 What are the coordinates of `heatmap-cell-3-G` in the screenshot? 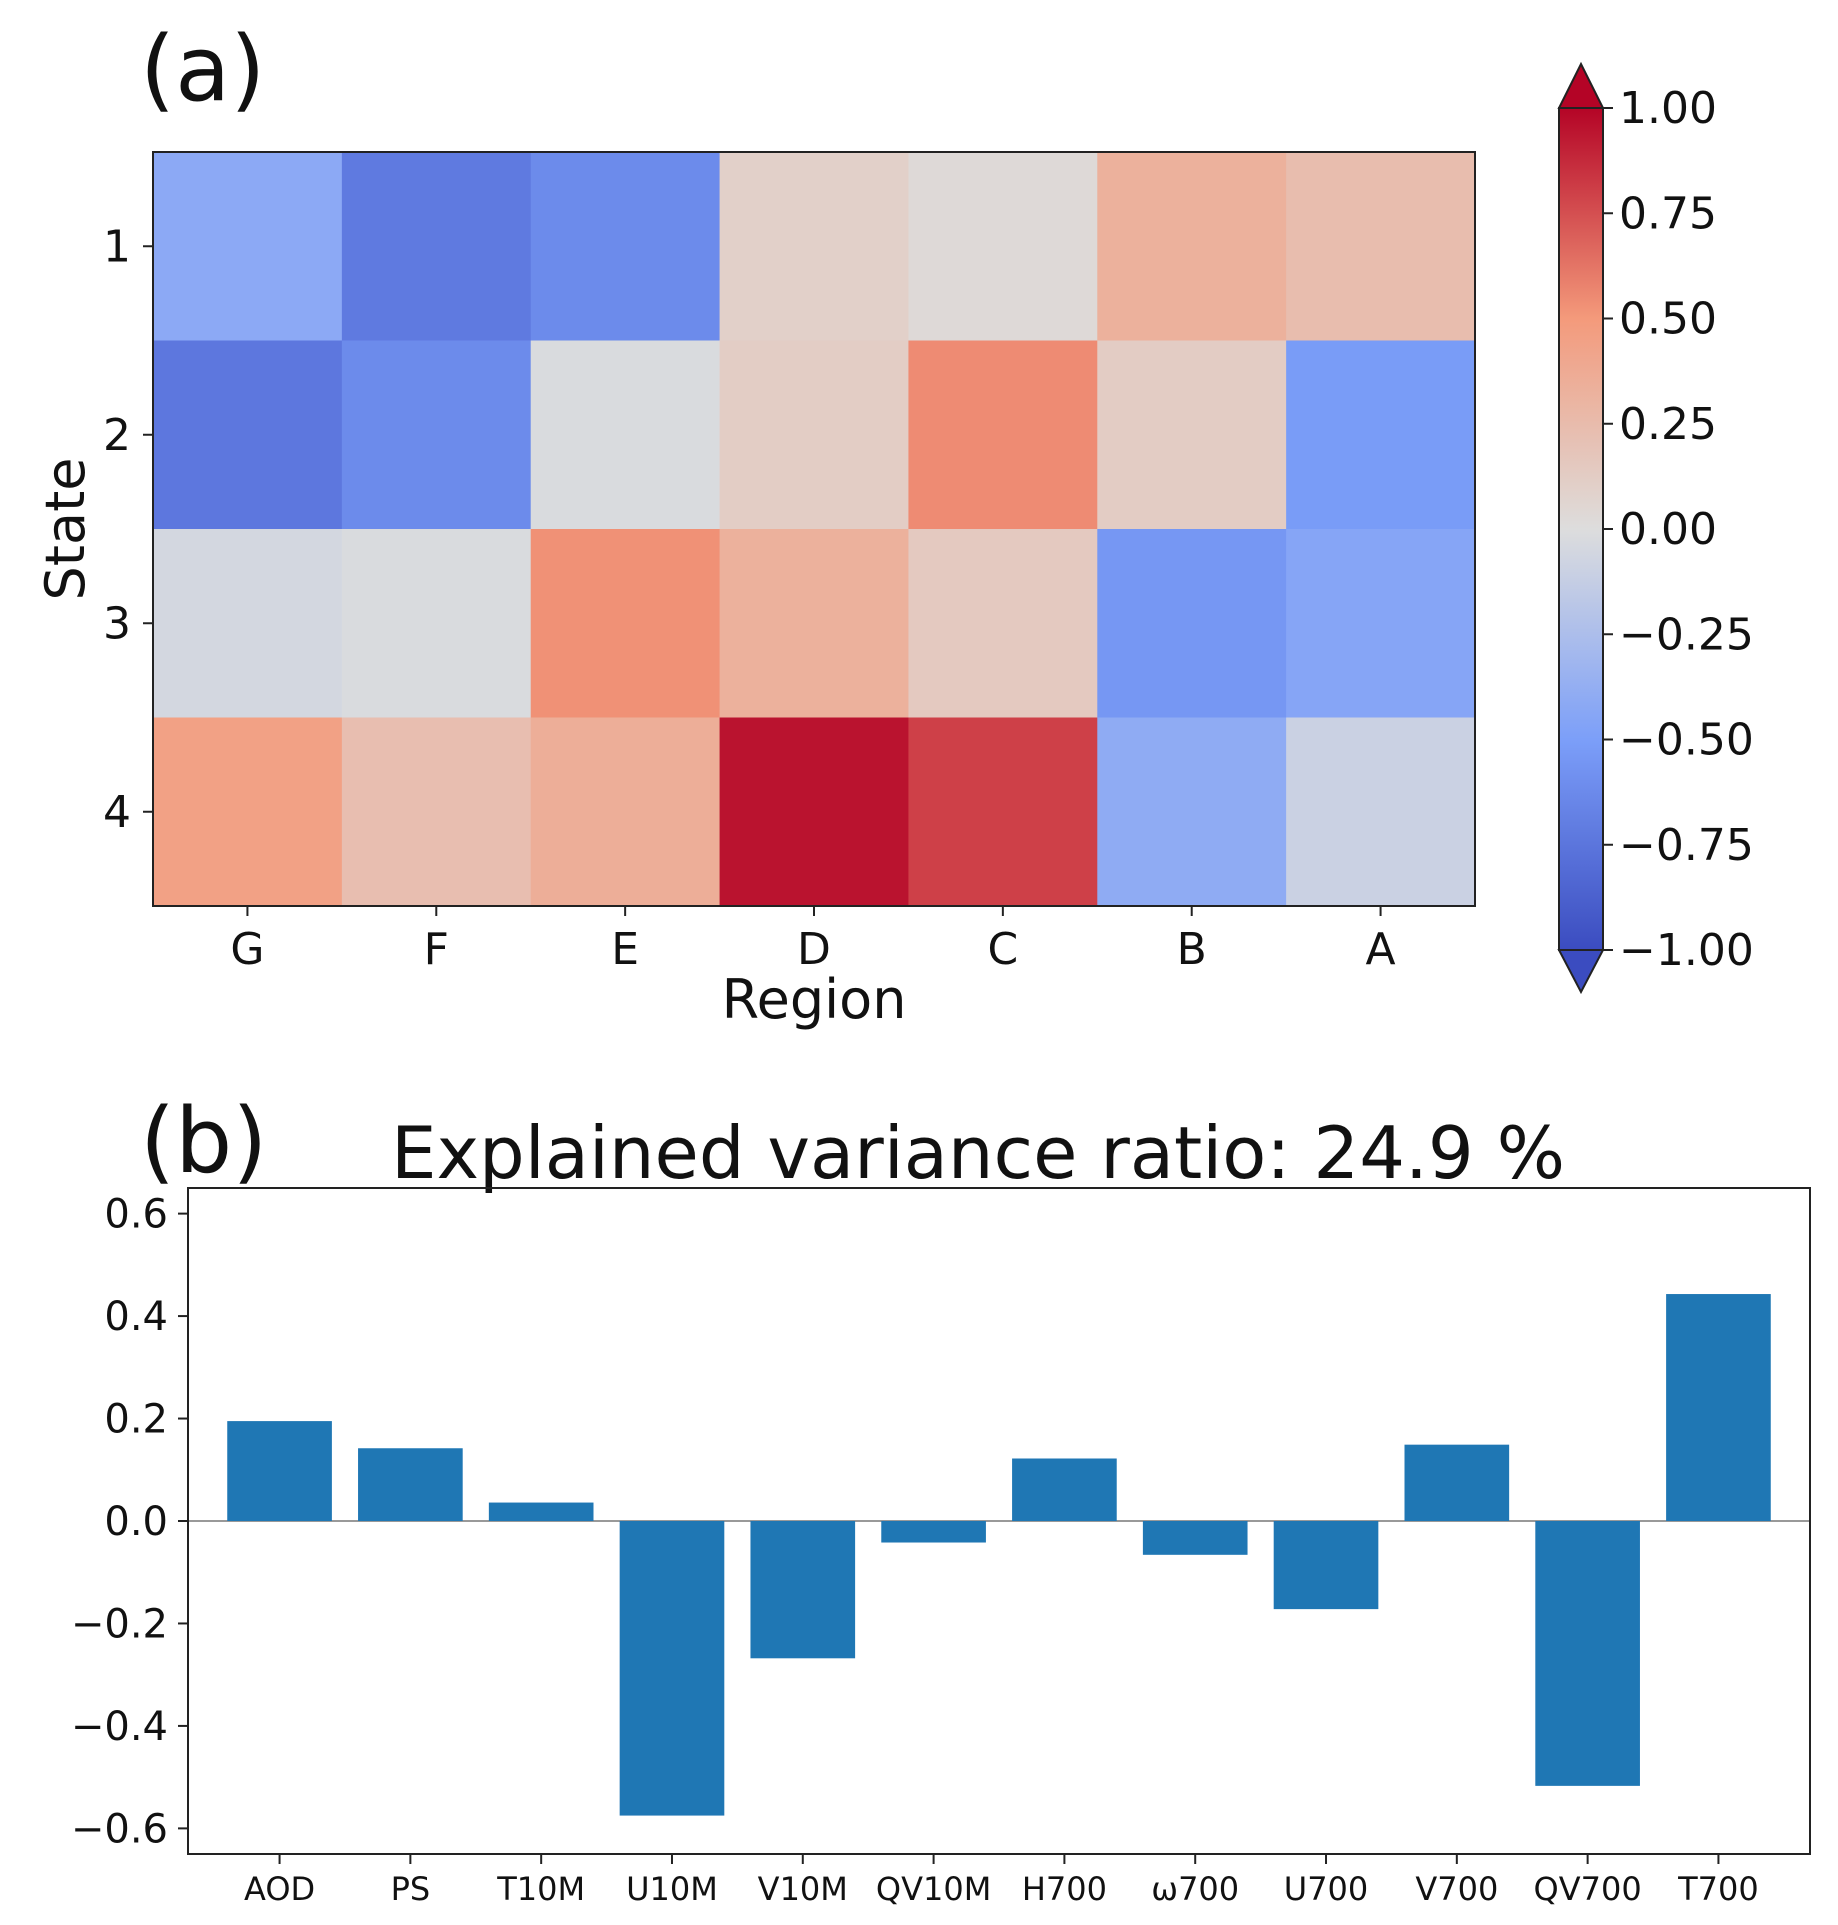 It's located at (248, 624).